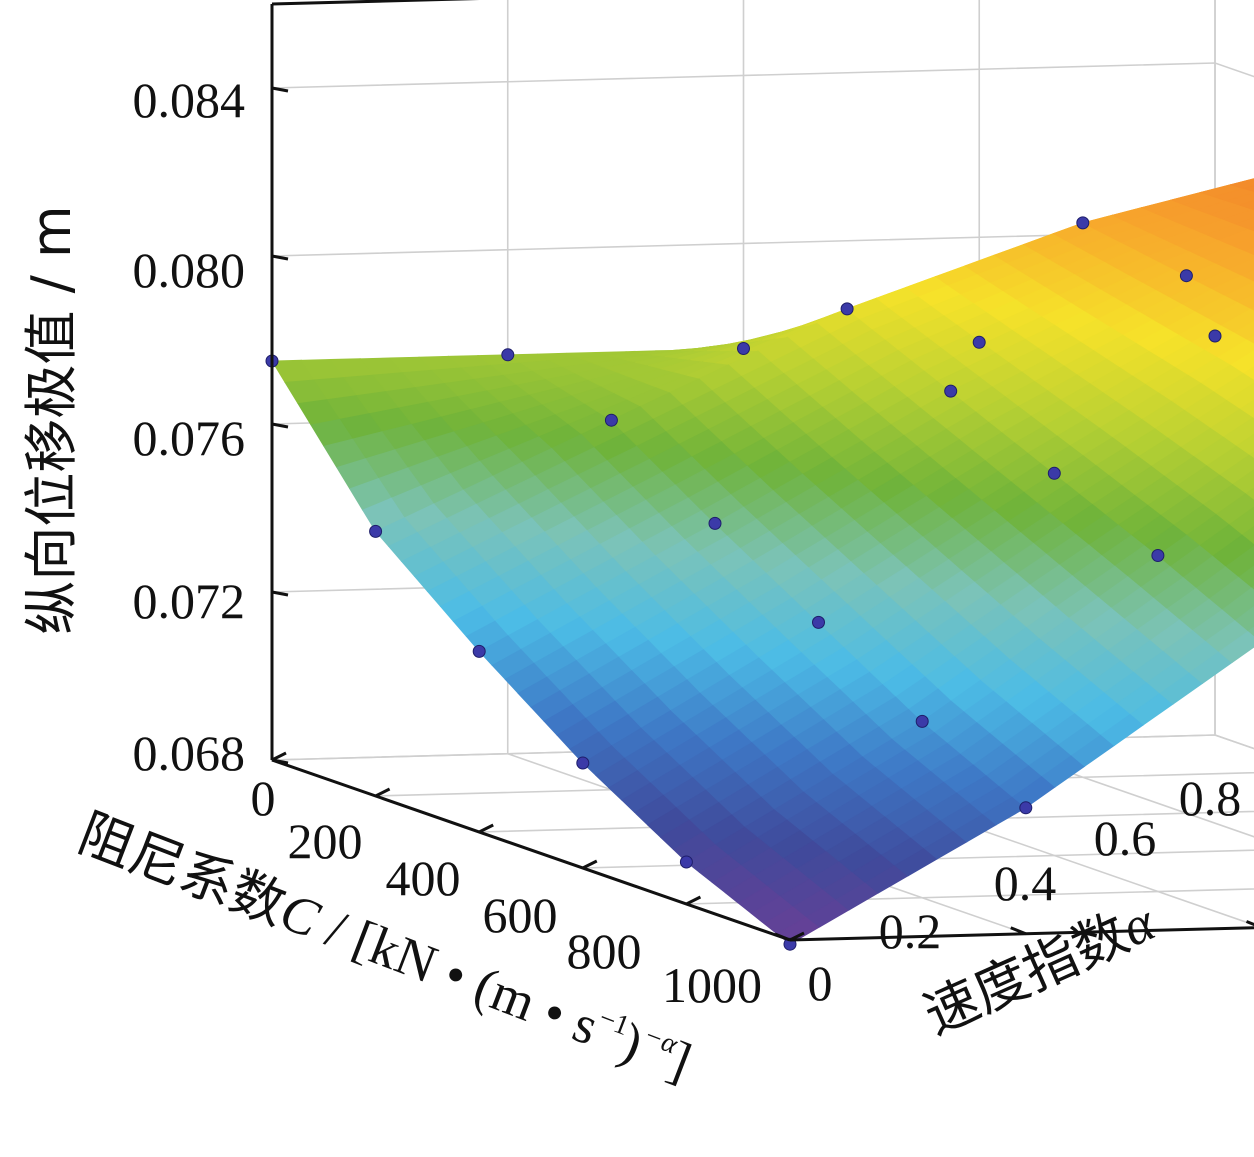 Image resolution: width=1254 pixels, height=1157 pixels. Describe the element at coordinates (1040, 968) in the screenshot. I see `y-axis-label: 速度指数α` at that location.